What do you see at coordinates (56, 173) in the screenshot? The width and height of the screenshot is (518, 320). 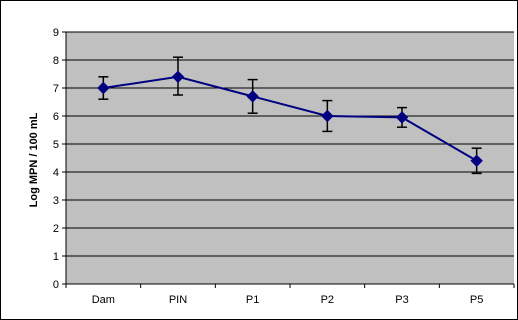 I see `y-tick-label: 4` at bounding box center [56, 173].